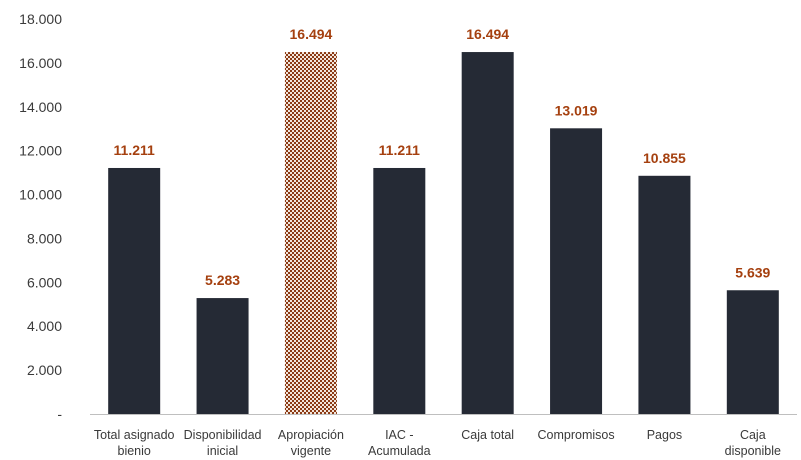 Image resolution: width=801 pixels, height=460 pixels. What do you see at coordinates (399, 435) in the screenshot?
I see `x-category-label: IAC -` at bounding box center [399, 435].